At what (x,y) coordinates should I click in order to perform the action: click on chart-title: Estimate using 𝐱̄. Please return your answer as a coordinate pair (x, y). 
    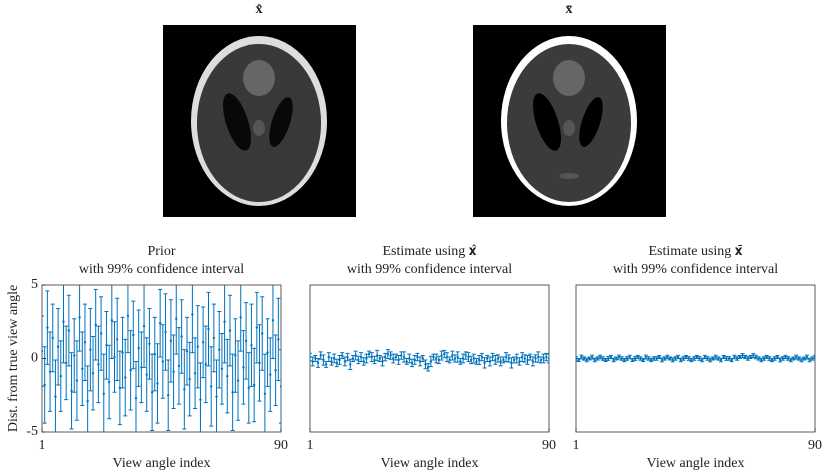
    Looking at the image, I should click on (695, 251).